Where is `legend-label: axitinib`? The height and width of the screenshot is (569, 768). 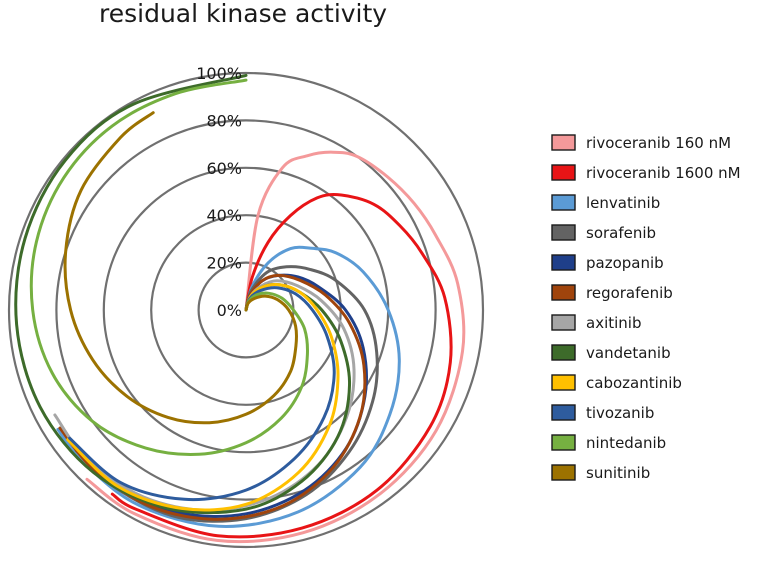
legend-label: axitinib is located at coordinates (613, 323).